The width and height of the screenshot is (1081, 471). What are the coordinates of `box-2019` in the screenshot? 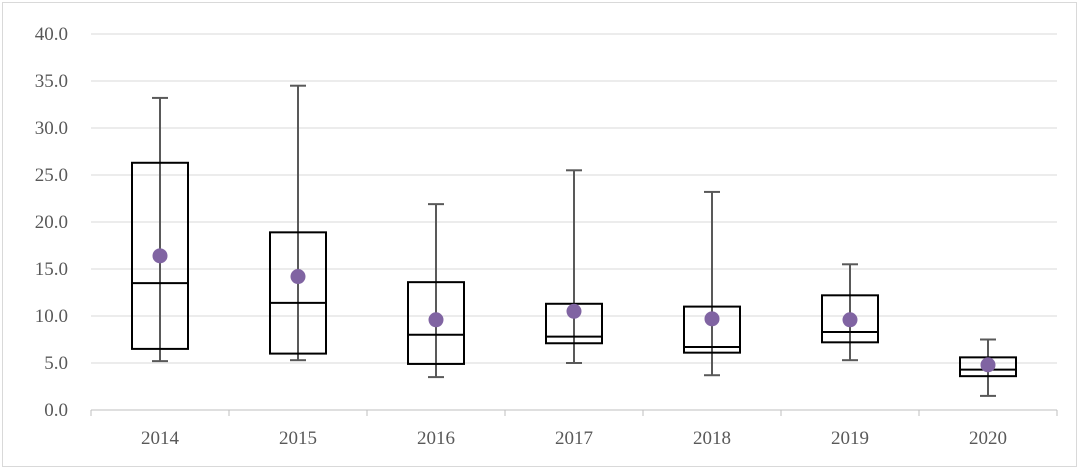 It's located at (850, 312).